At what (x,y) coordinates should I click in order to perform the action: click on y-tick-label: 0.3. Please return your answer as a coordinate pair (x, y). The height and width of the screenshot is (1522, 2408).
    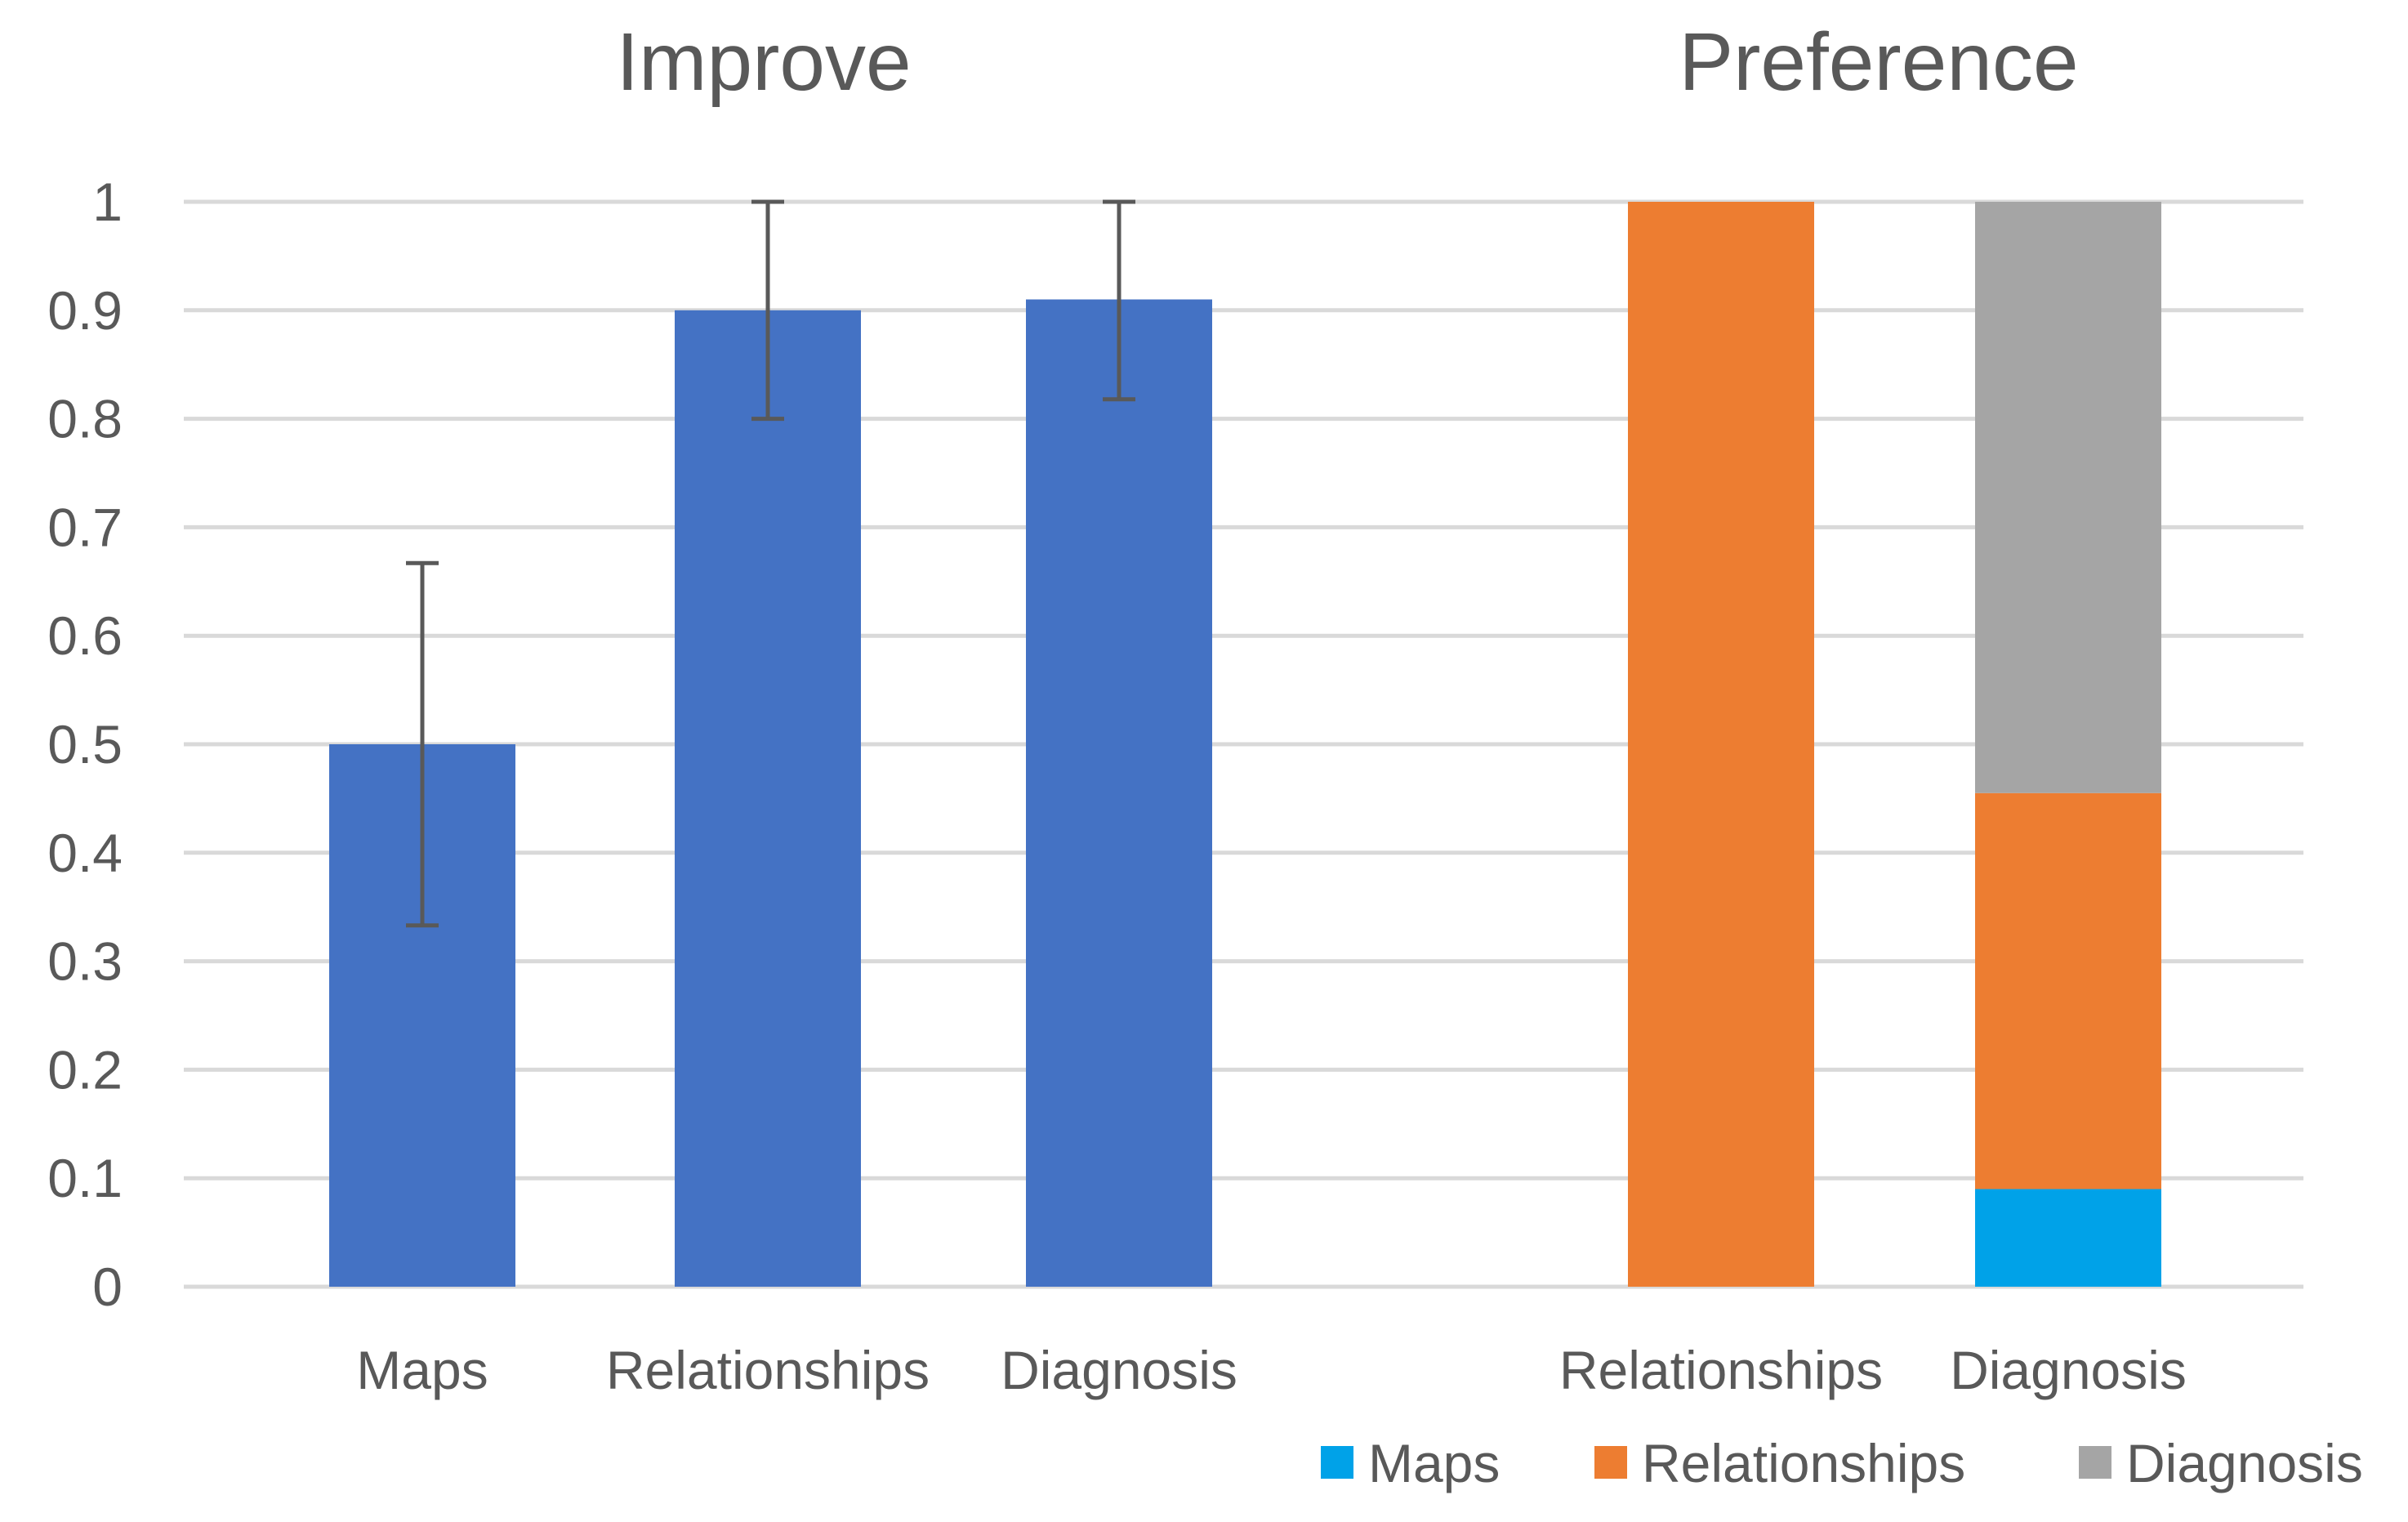
    Looking at the image, I should click on (85, 961).